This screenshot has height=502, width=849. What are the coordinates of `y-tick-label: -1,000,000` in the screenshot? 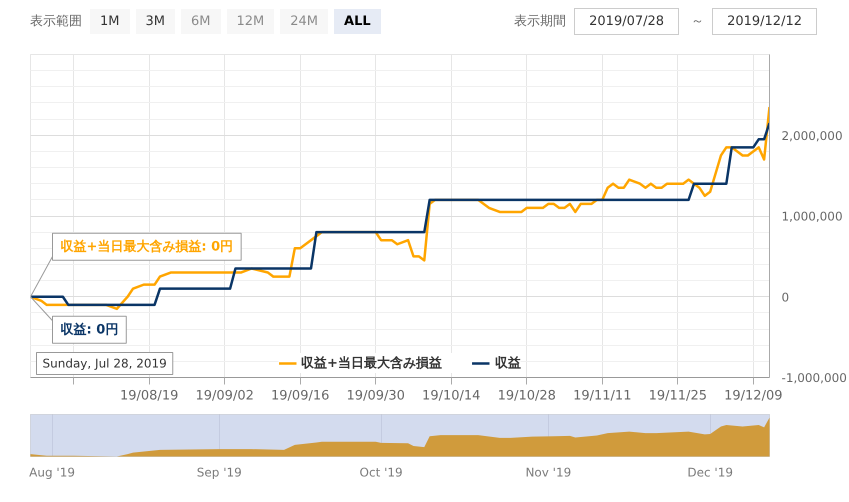 It's located at (814, 378).